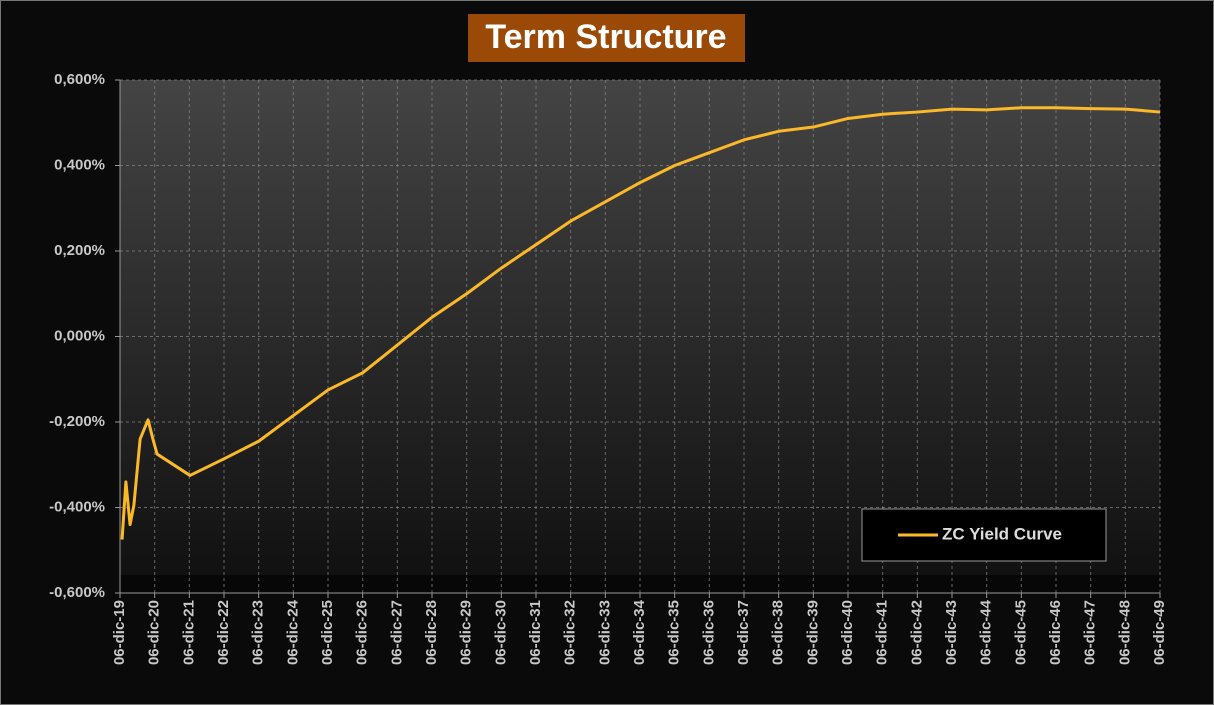  Describe the element at coordinates (812, 632) in the screenshot. I see `x-tick-label: 06-dic-39` at that location.